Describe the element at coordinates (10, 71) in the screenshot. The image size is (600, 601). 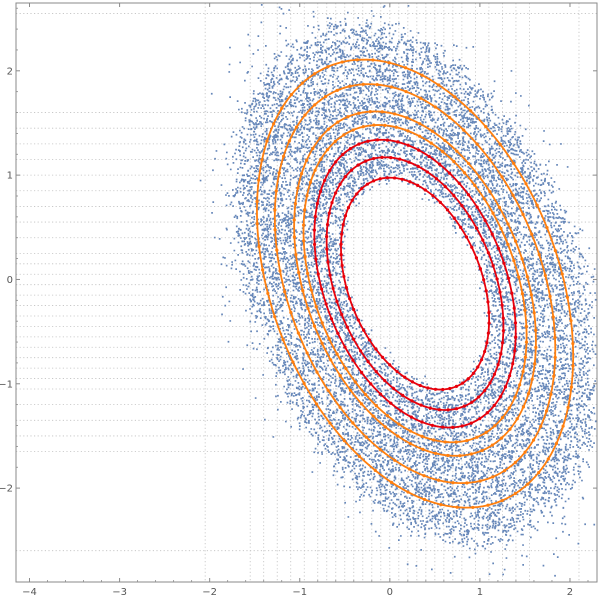
I see `y-tick-label: 2` at that location.